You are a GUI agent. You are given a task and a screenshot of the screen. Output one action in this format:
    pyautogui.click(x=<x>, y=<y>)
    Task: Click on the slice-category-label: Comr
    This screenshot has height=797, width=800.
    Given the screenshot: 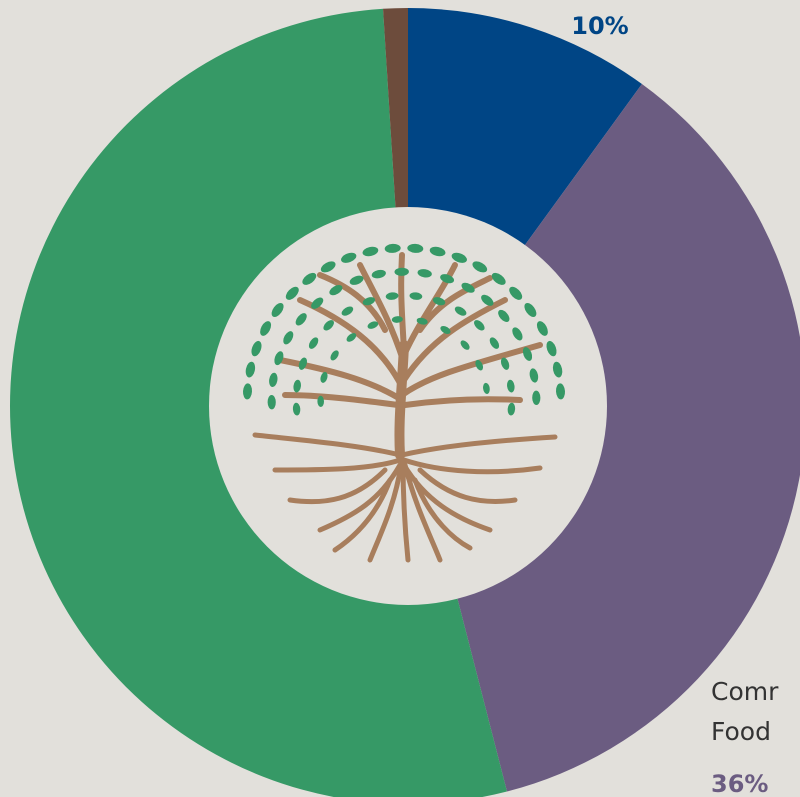 What is the action you would take?
    pyautogui.click(x=745, y=691)
    